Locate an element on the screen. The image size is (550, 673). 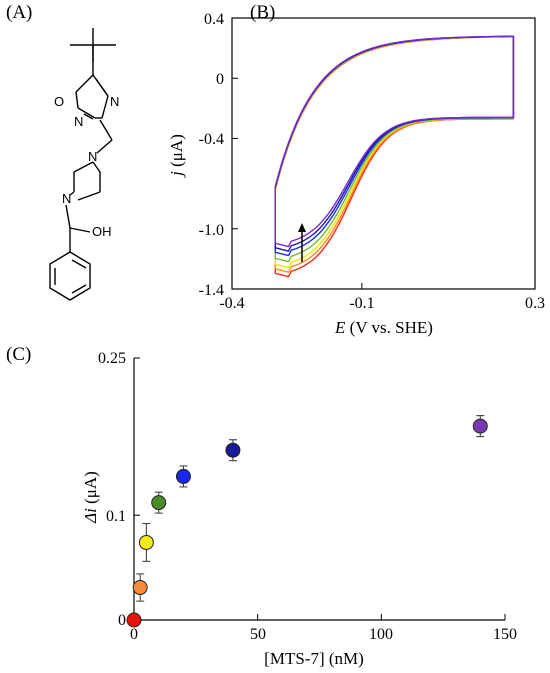
atom-label-o: O is located at coordinates (59, 101).